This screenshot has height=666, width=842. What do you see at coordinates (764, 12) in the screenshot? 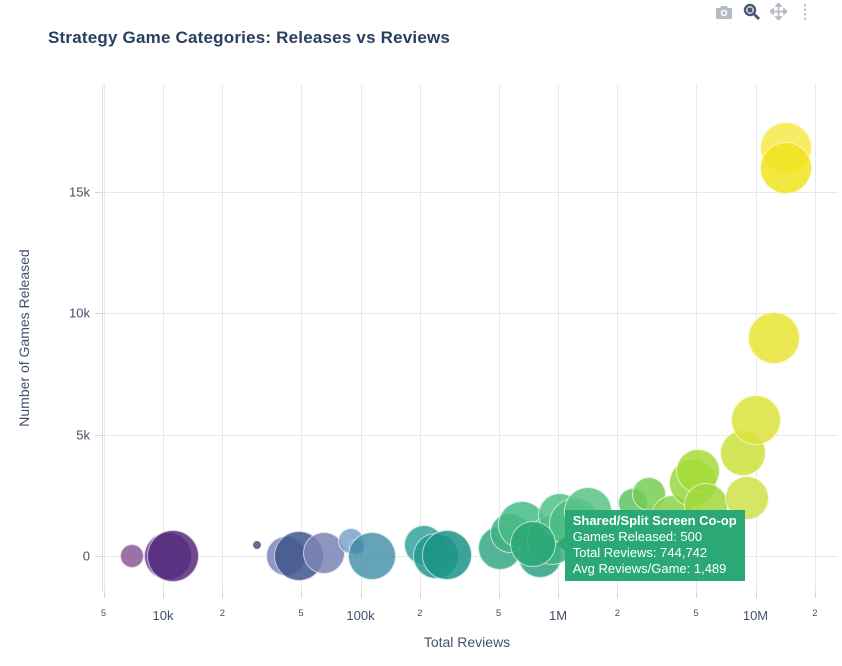
I see `modebar` at bounding box center [764, 12].